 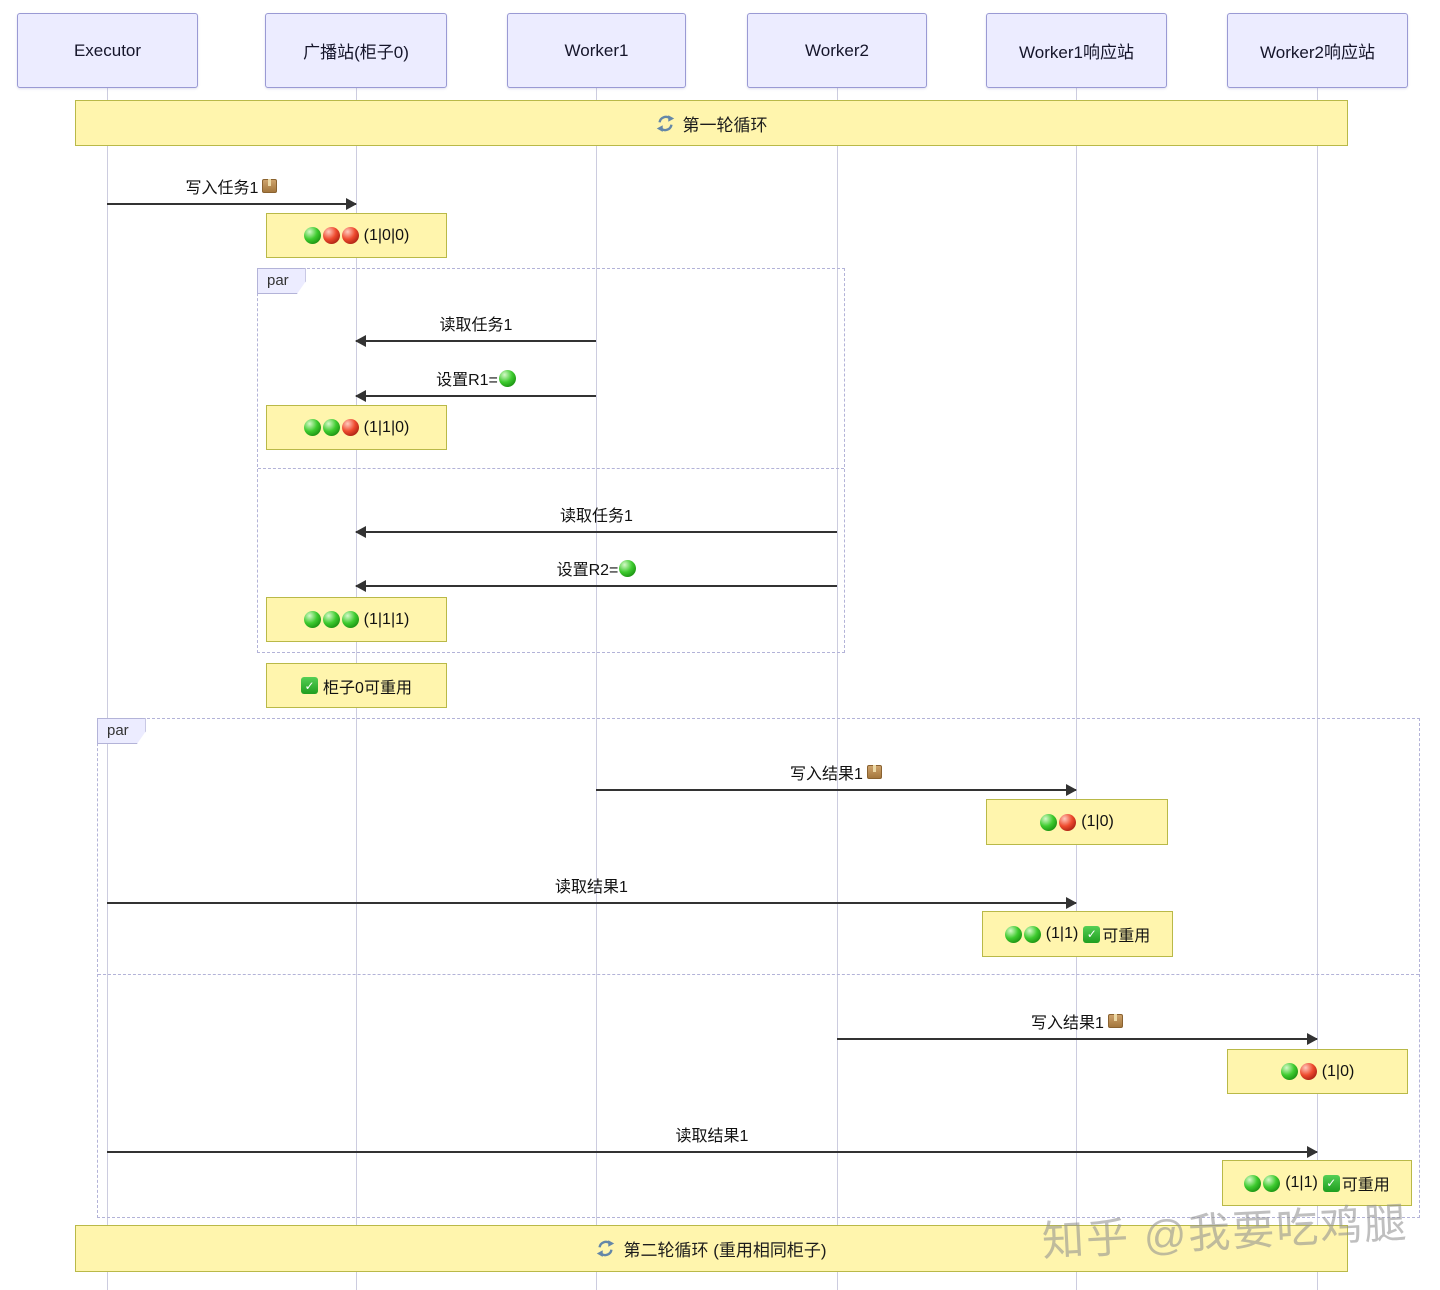 I want to click on note-text: (1|0|0), so click(x=386, y=235).